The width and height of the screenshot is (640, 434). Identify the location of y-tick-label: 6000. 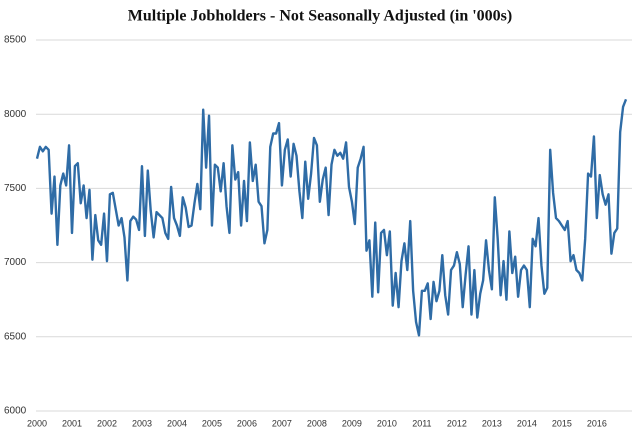
(15, 411).